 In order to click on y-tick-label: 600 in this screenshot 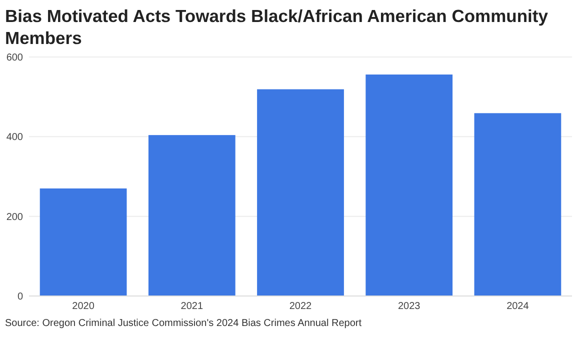, I will do `click(15, 58)`.